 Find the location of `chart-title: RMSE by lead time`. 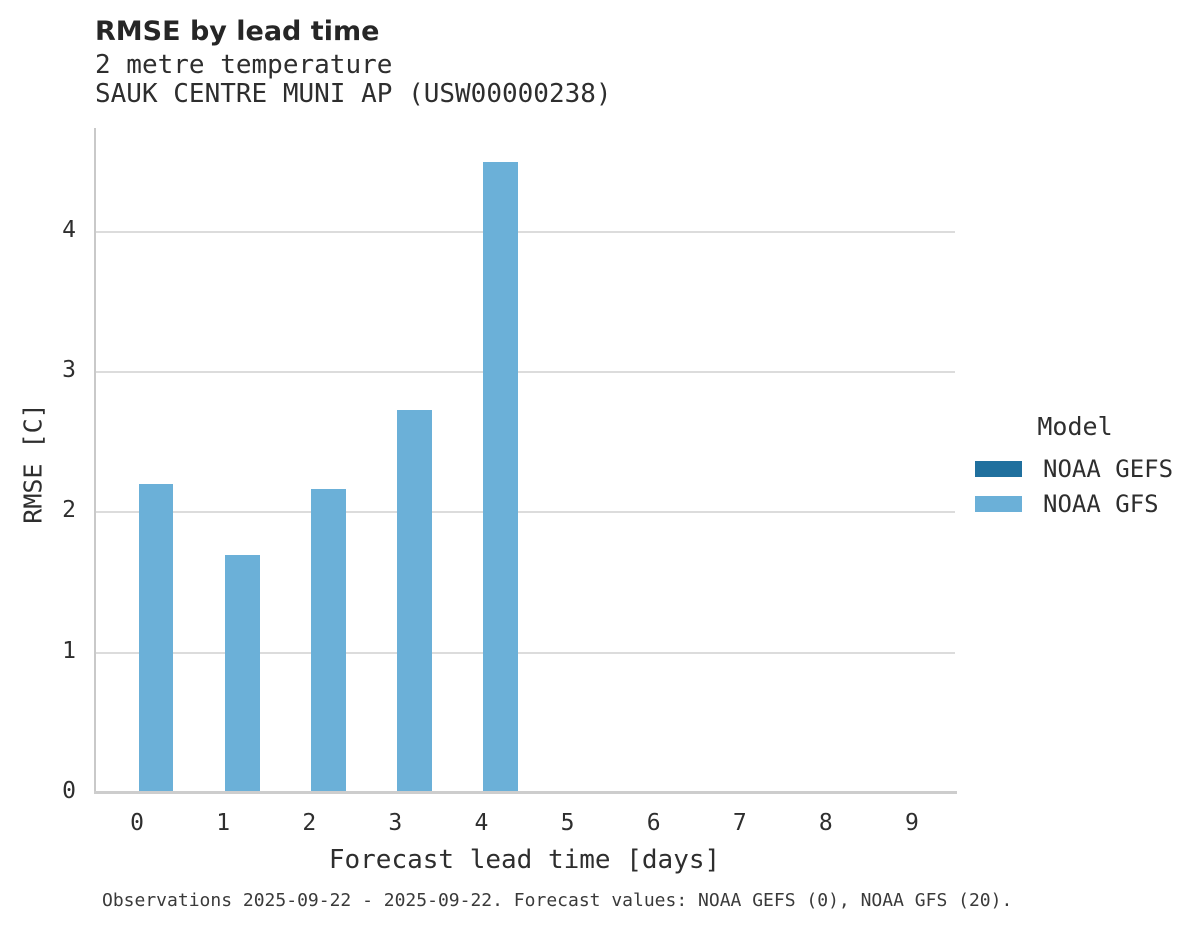

chart-title: RMSE by lead time is located at coordinates (237, 31).